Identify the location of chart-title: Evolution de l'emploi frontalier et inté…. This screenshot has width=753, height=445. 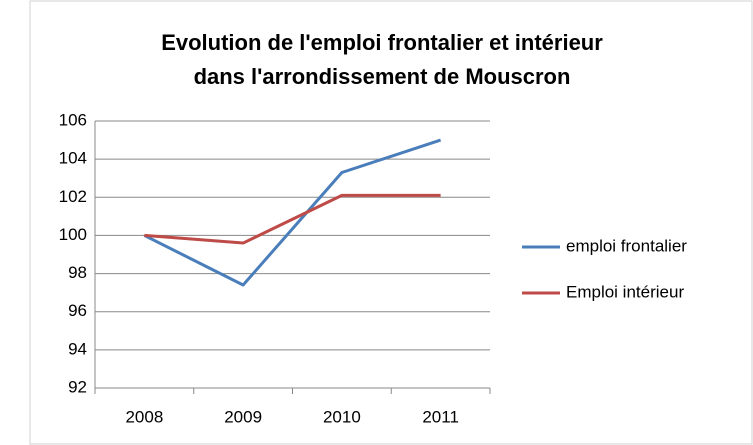
(382, 42).